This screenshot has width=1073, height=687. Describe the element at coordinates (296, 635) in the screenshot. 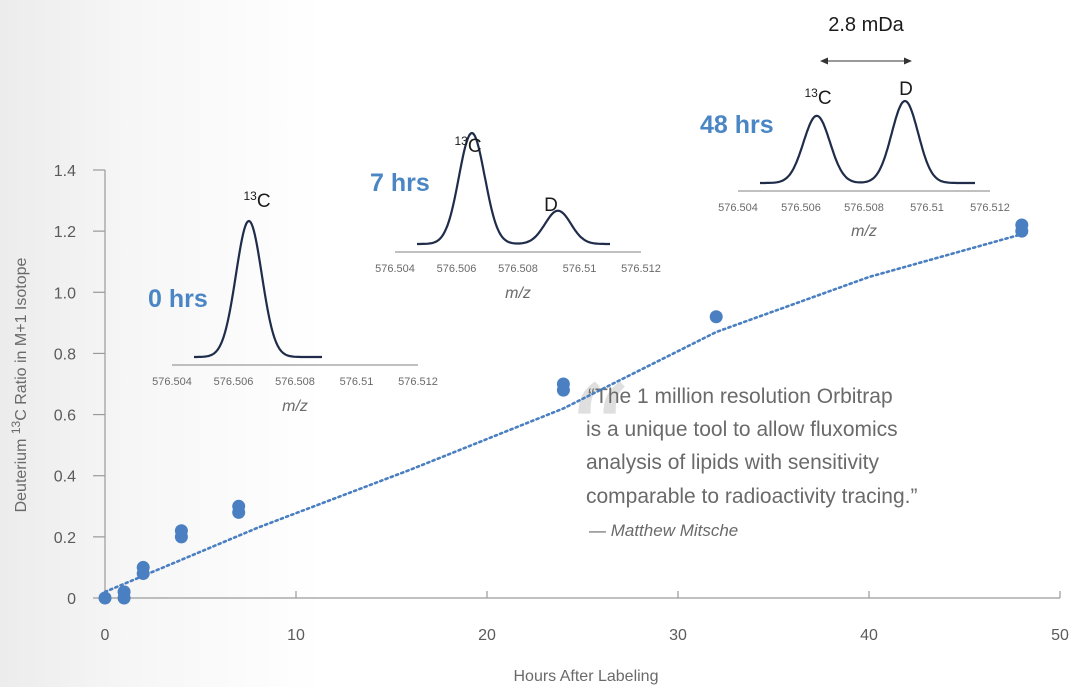

I see `x-tick-label: 10` at that location.